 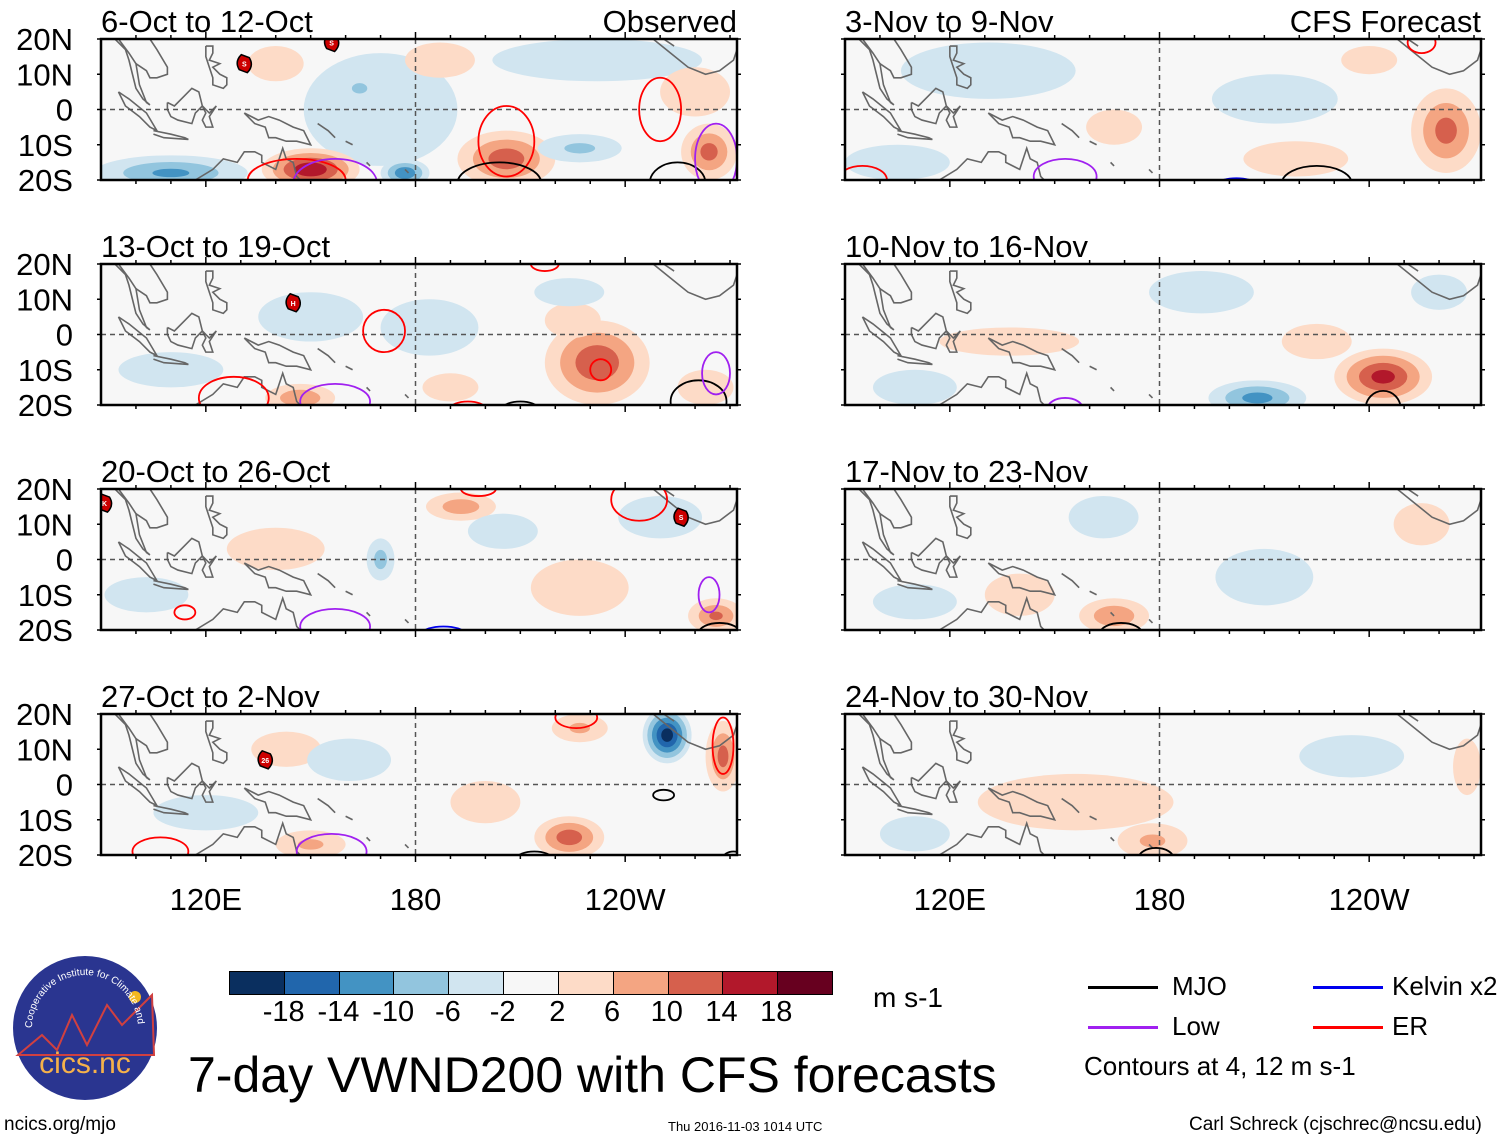 I want to click on contour-mjo, so click(x=1383, y=397).